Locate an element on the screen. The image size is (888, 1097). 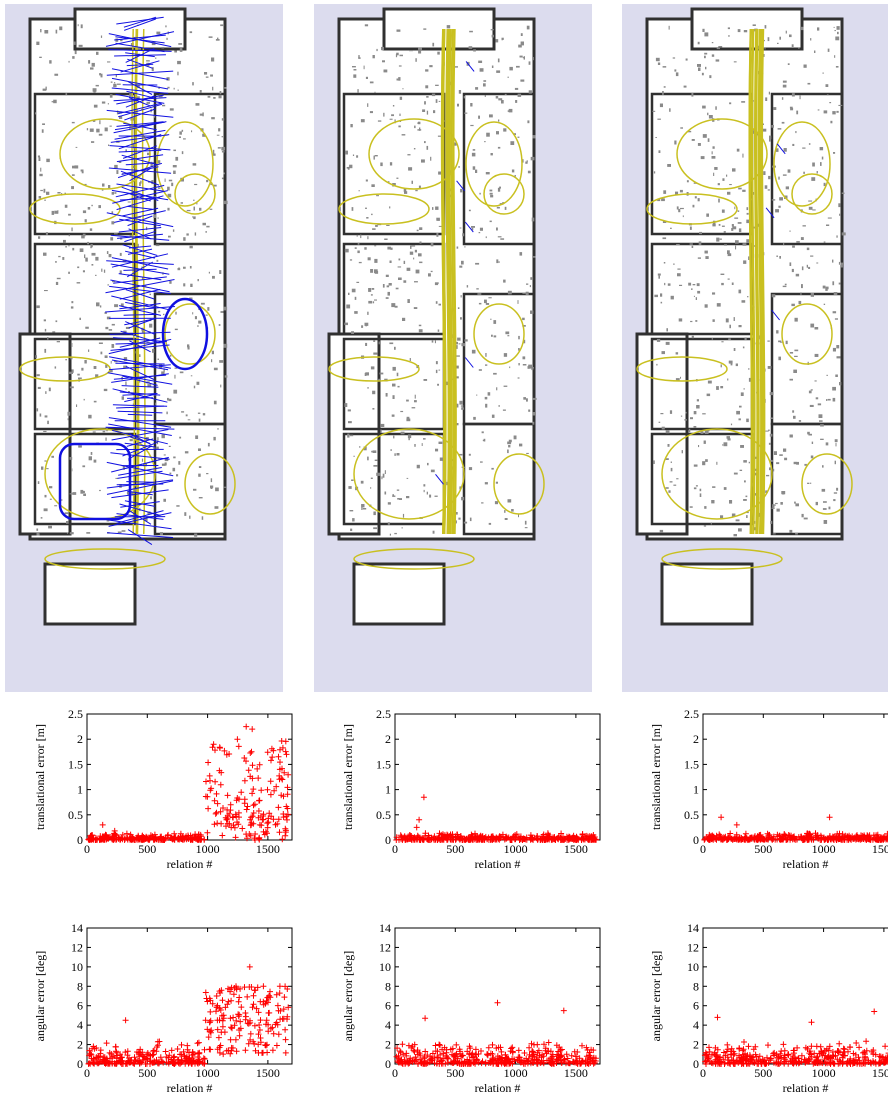
x-axis-label: relation # is located at coordinates (498, 864).